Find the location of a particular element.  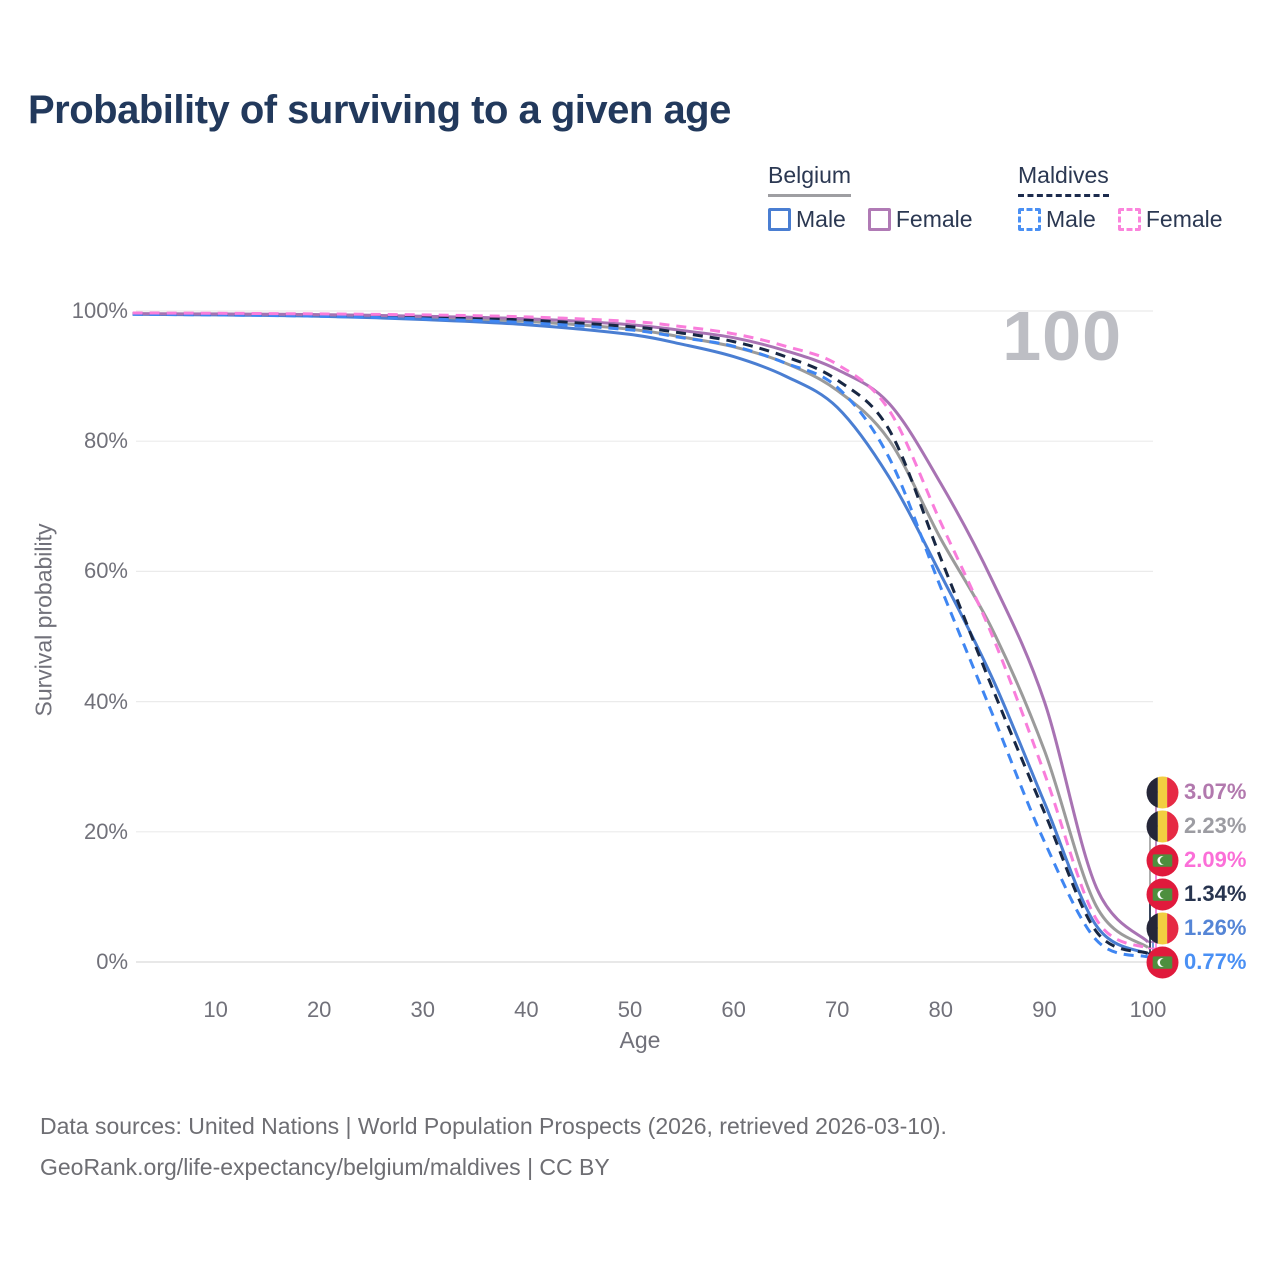

legend-item-maldives-male: Male is located at coordinates (1057, 219).